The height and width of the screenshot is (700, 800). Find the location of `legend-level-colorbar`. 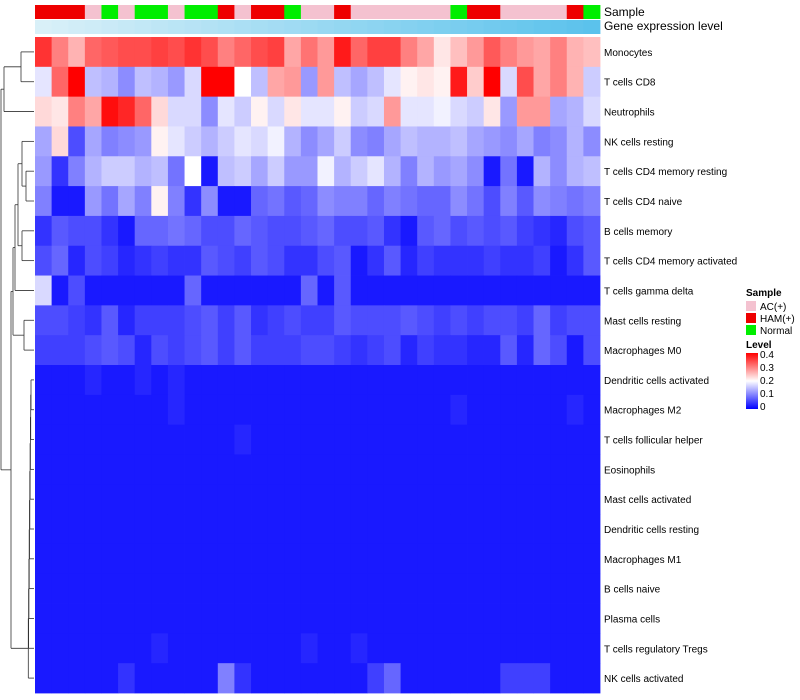

legend-level-colorbar is located at coordinates (752, 381).